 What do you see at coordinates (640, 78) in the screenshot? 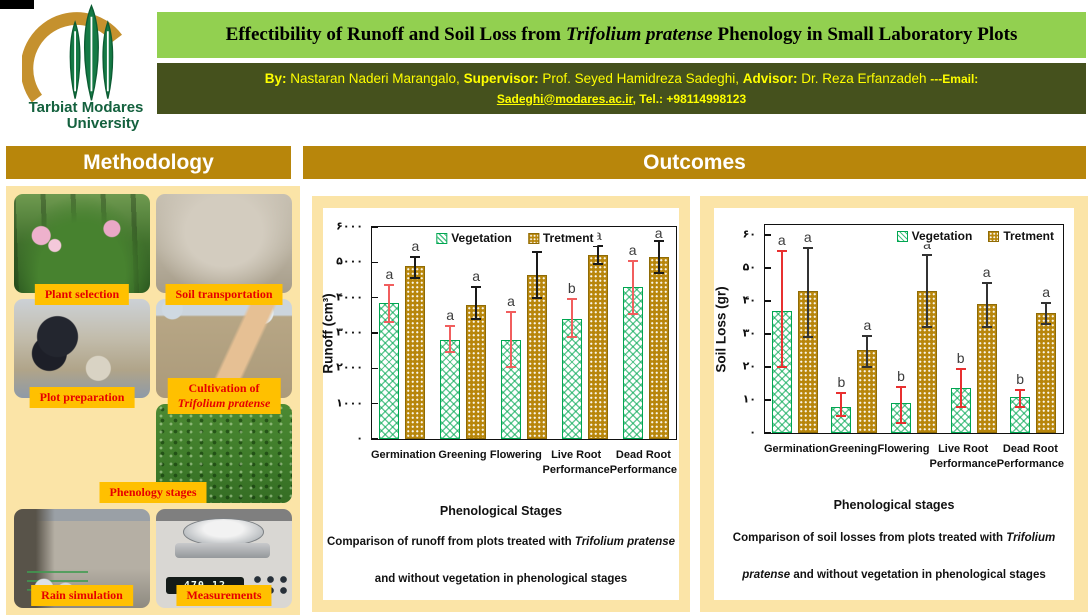
I see `supervisor-name: Prof. Seyed Hamidreza Sadeghi,` at bounding box center [640, 78].